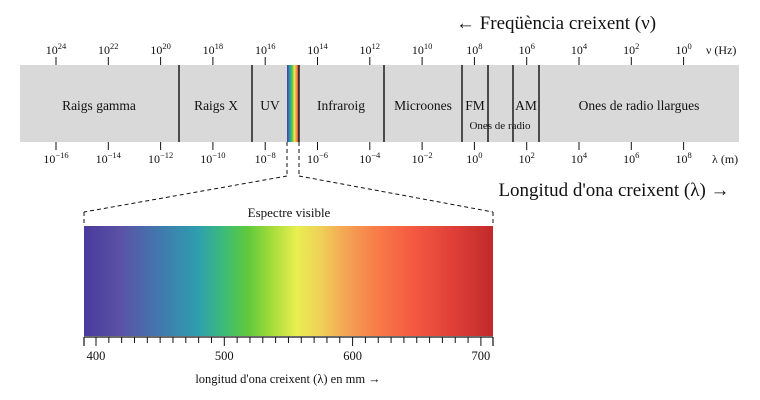  Describe the element at coordinates (370, 158) in the screenshot. I see `wavelength-tick-label: 10⁻⁴` at that location.